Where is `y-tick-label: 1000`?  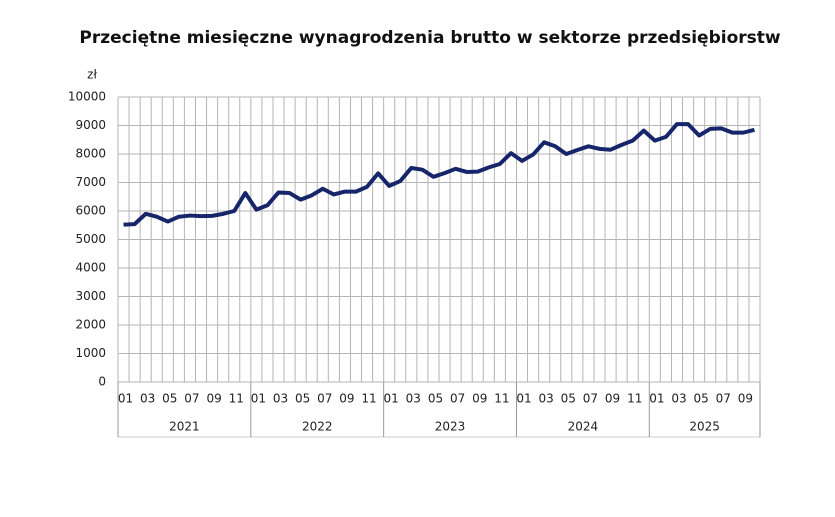 y-tick-label: 1000 is located at coordinates (90, 353).